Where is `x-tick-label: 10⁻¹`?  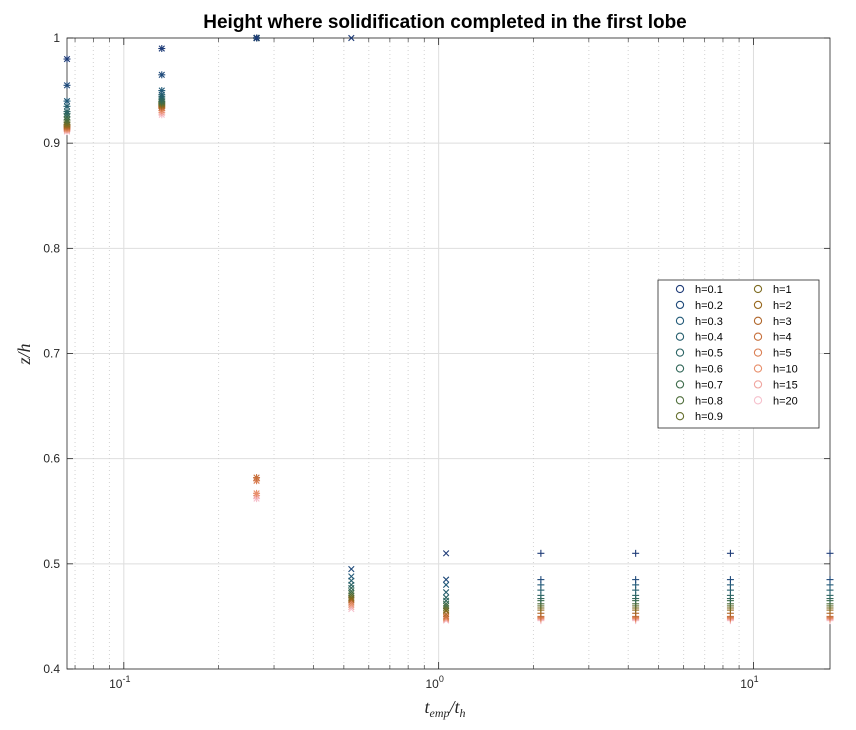
x-tick-label: 10⁻¹ is located at coordinates (119, 682).